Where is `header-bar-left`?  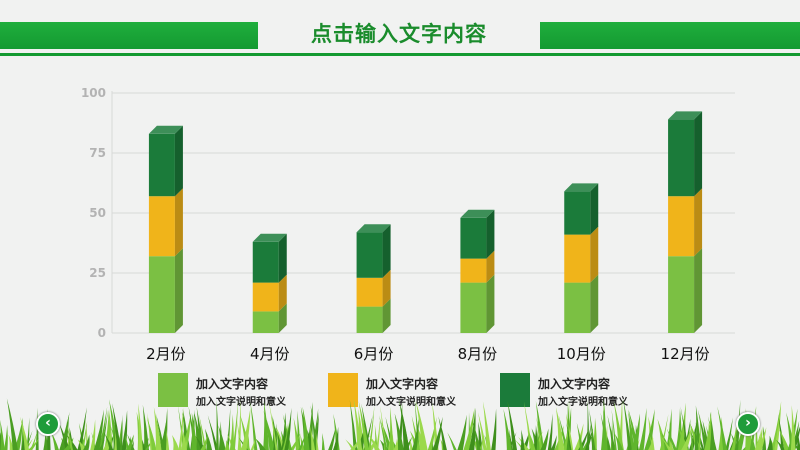
header-bar-left is located at coordinates (129, 35).